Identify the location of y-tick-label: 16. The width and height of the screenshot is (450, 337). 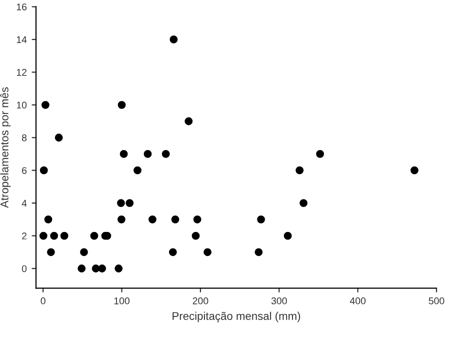
(21, 6).